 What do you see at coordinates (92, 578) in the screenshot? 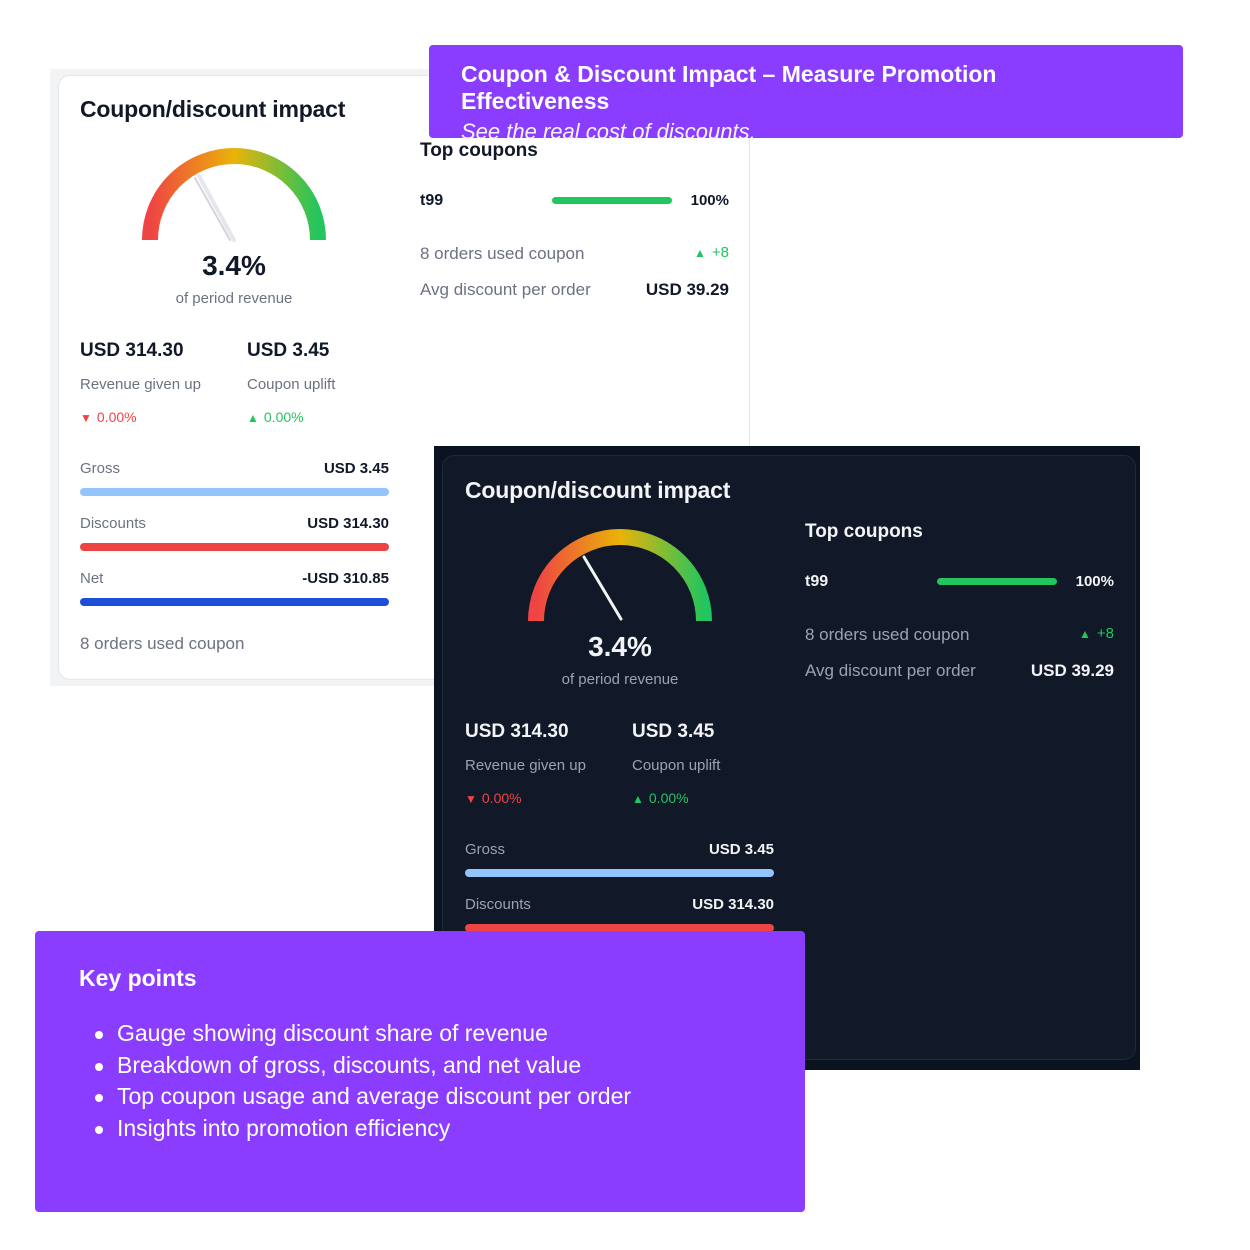
I see `net-label: Net` at bounding box center [92, 578].